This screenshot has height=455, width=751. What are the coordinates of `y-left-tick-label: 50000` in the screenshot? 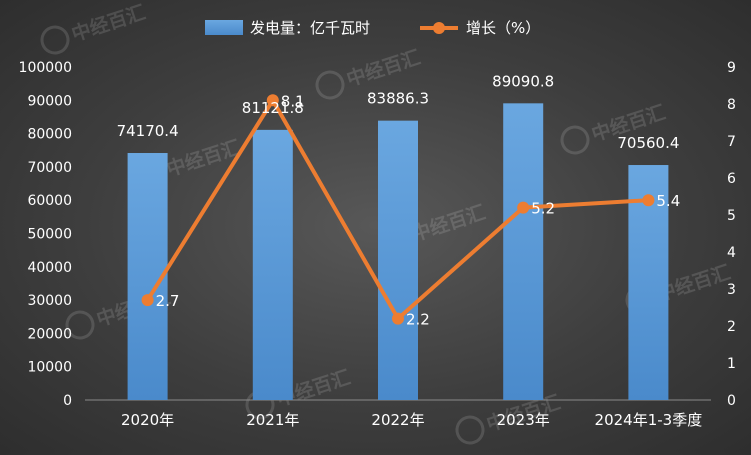 It's located at (49, 235).